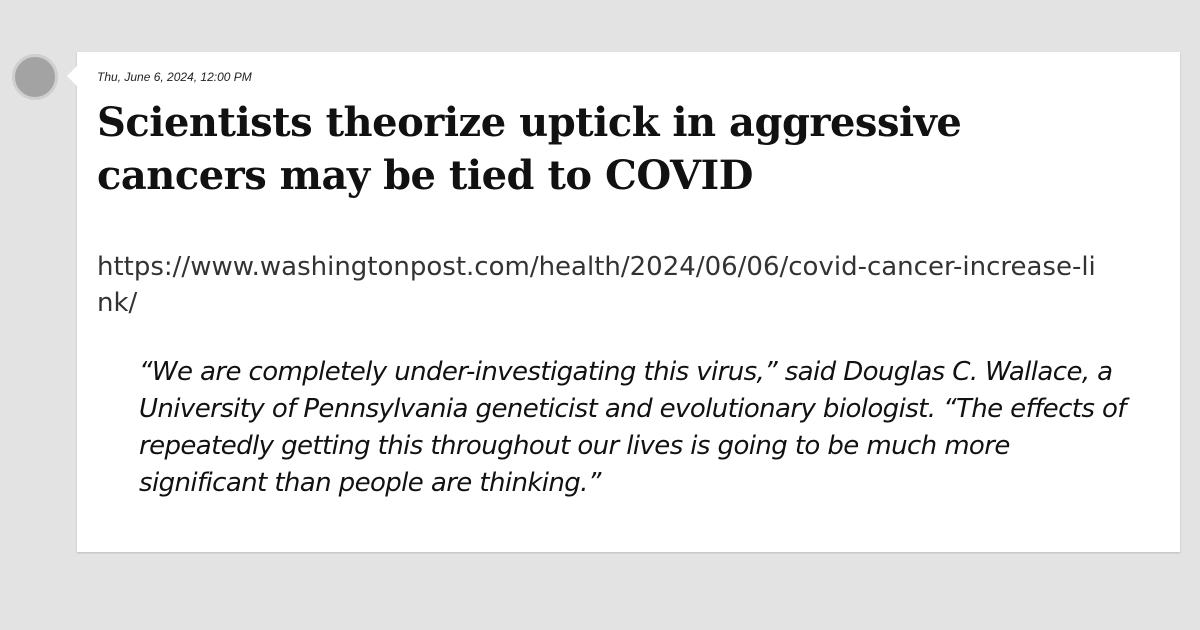 The image size is (1200, 630). I want to click on post-timestamp: Thu, June 6, 2024, 12:00 PM, so click(174, 77).